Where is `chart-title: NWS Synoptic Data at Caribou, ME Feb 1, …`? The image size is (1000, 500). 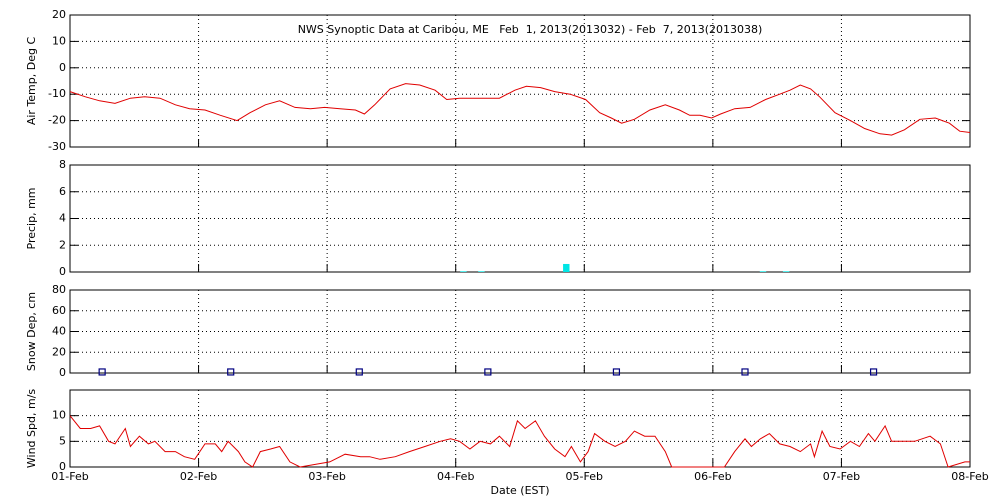
chart-title: NWS Synoptic Data at Caribou, ME Feb 1, … is located at coordinates (530, 29).